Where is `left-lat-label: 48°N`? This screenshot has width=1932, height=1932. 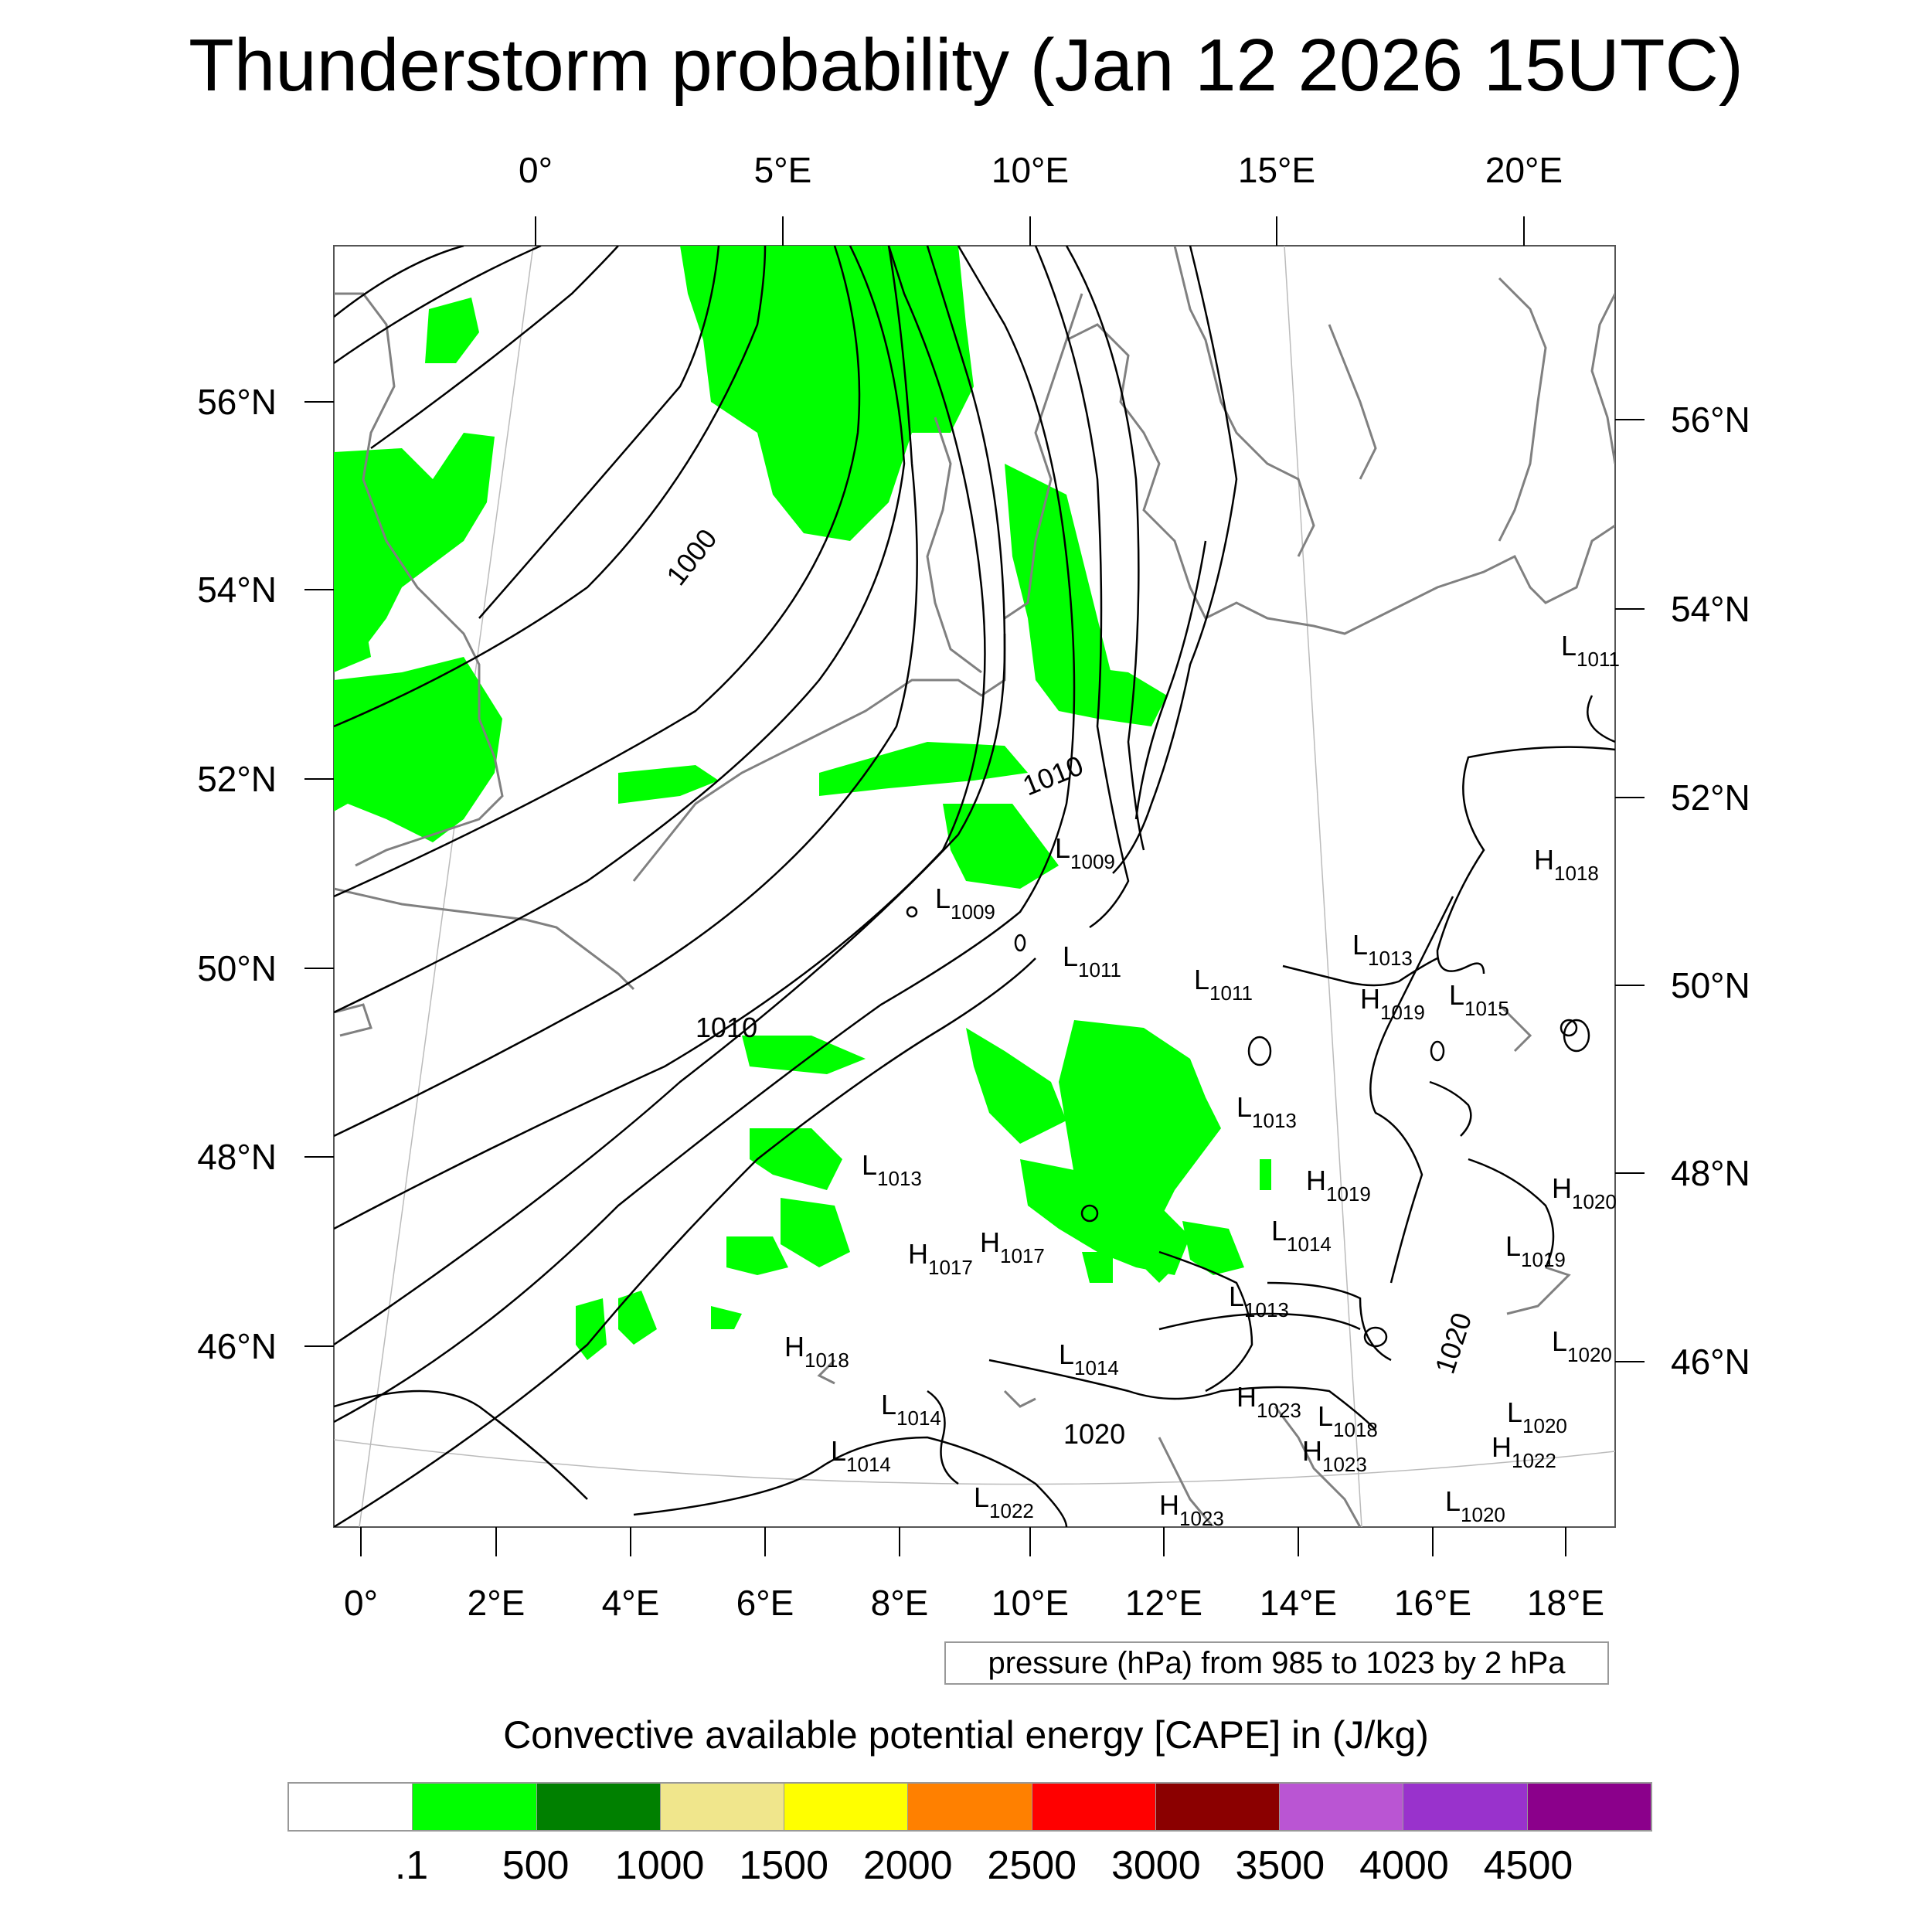 left-lat-label: 48°N is located at coordinates (237, 1157).